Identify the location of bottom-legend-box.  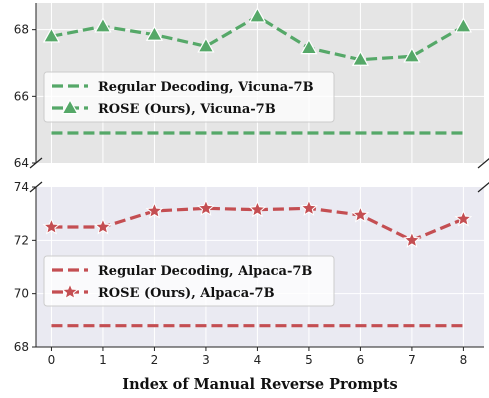
(189, 281).